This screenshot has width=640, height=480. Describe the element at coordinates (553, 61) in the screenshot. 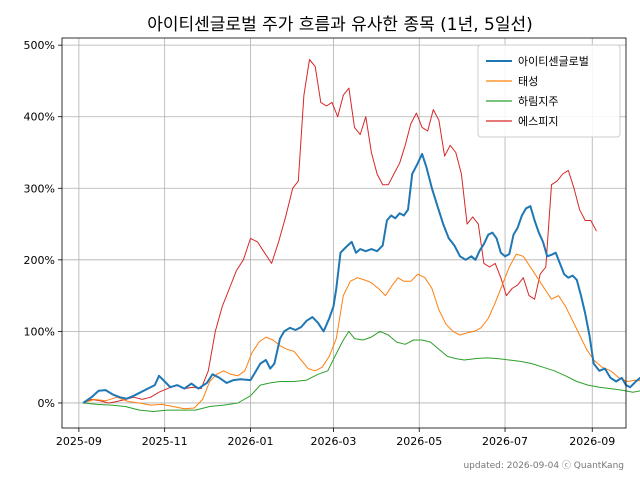

I see `legend-label: 아이티센글로벌` at that location.